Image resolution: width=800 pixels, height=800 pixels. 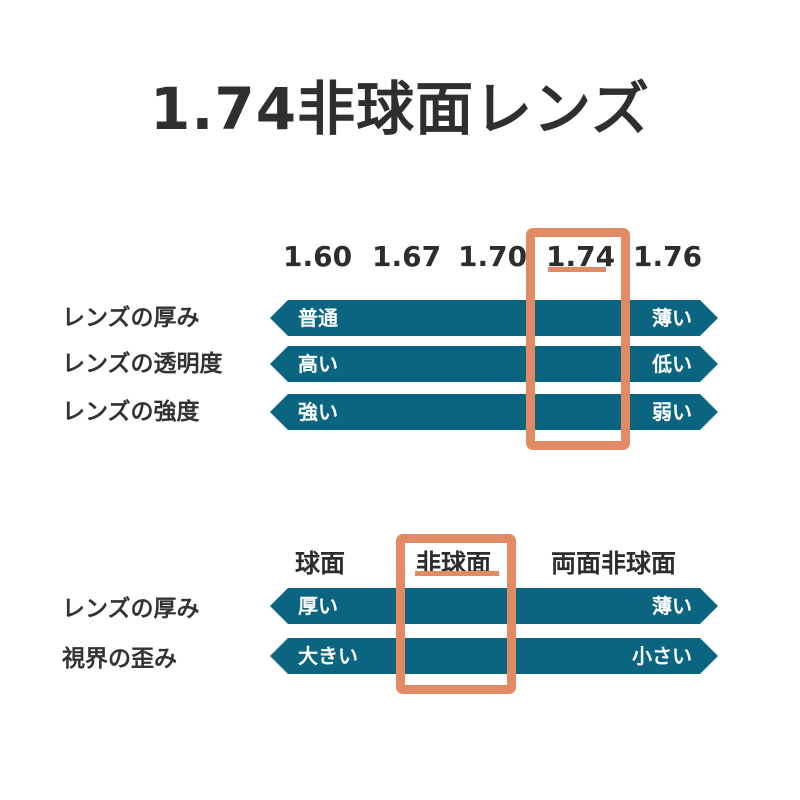 What do you see at coordinates (318, 606) in the screenshot?
I see `arrow-left-text: 厚い` at bounding box center [318, 606].